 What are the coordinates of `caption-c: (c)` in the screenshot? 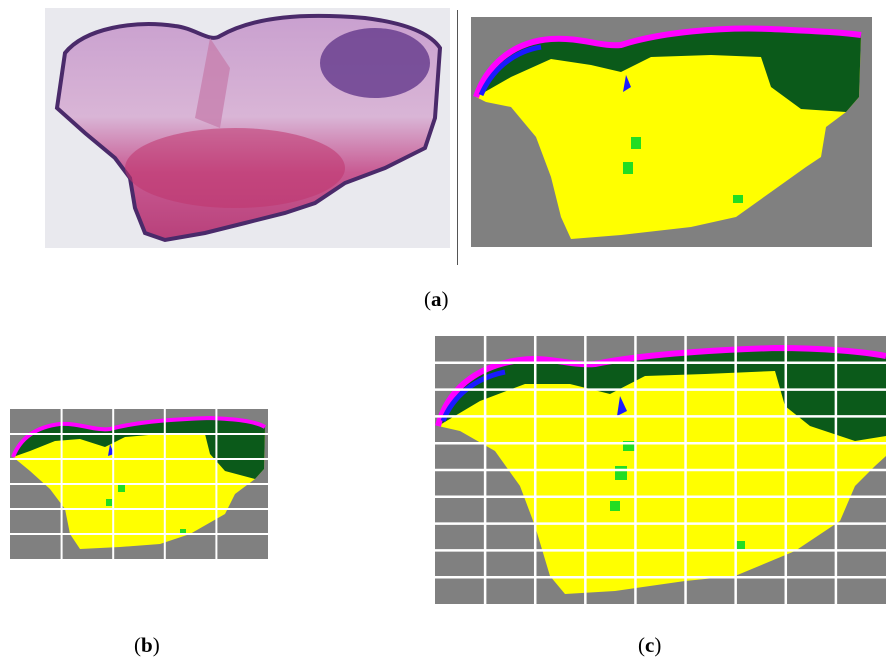 It's located at (650, 645).